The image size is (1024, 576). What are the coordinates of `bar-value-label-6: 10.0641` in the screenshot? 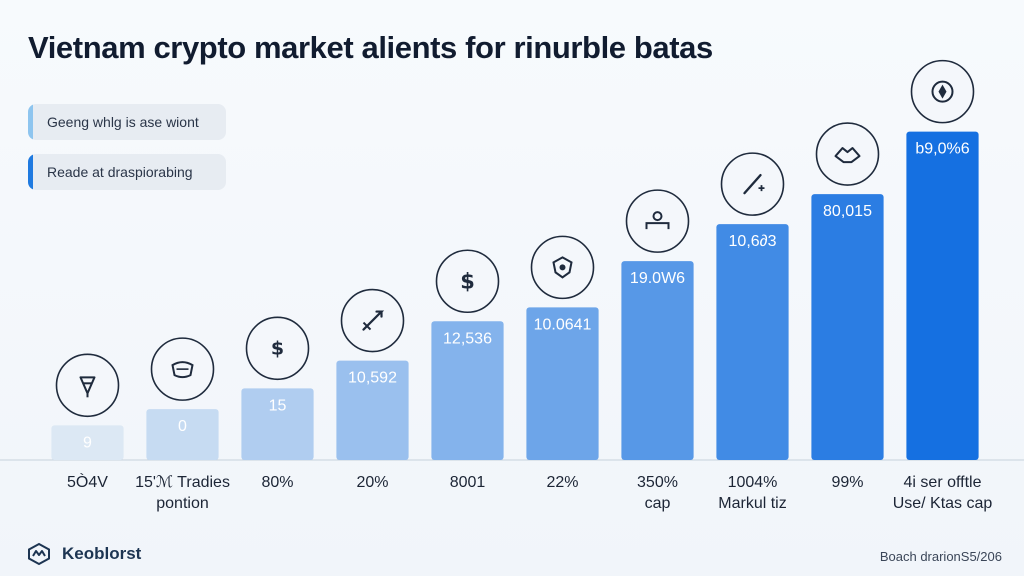 It's located at (563, 324).